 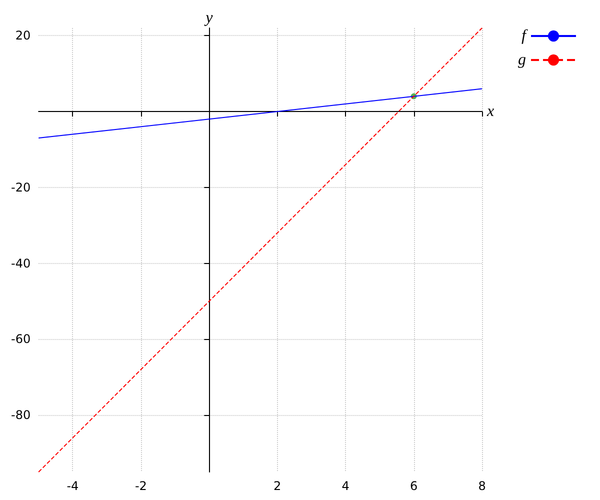 What do you see at coordinates (20, 415) in the screenshot?
I see `y-tick-label: -80` at bounding box center [20, 415].